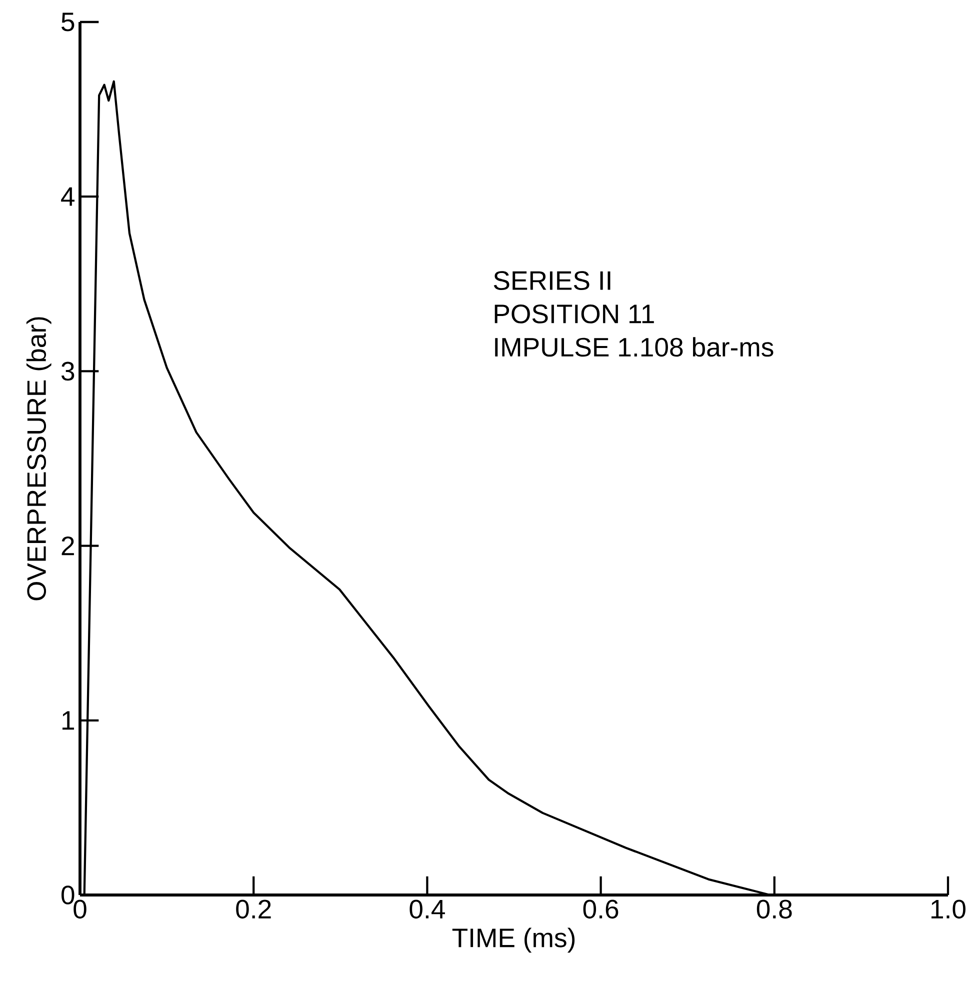 The height and width of the screenshot is (981, 977). I want to click on annotation: IMPULSE 1.108 bar-ms, so click(634, 347).